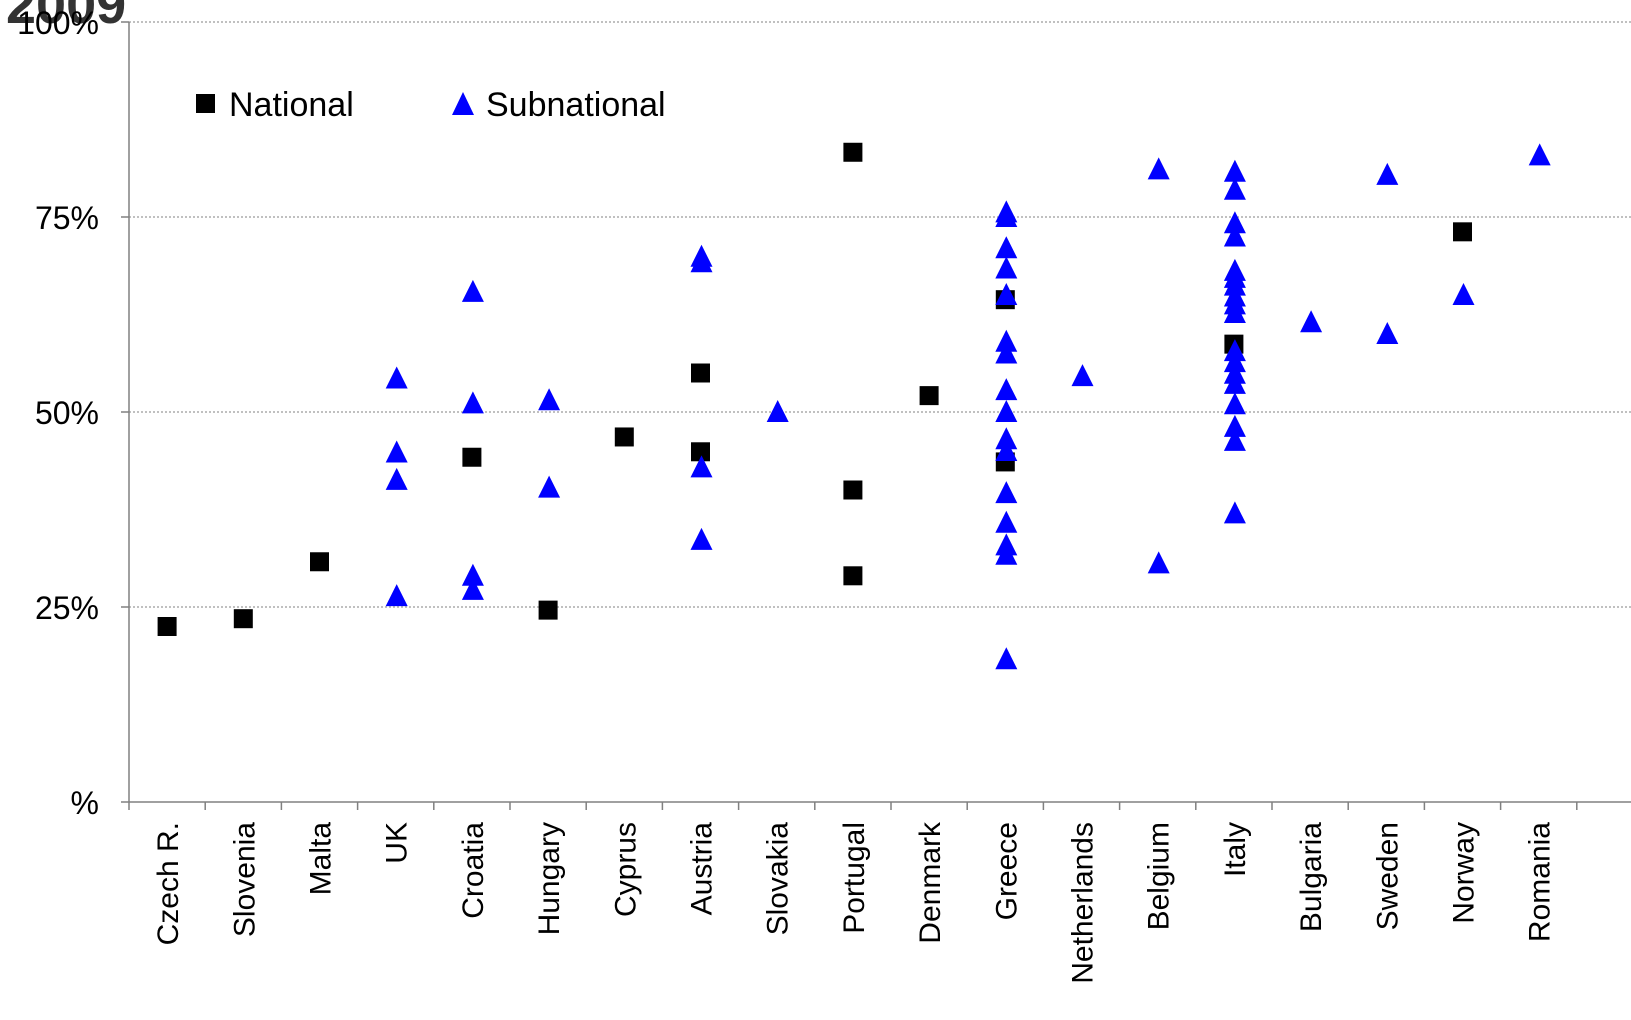 The image size is (1631, 1020). I want to click on legend-national-marker, so click(205, 103).